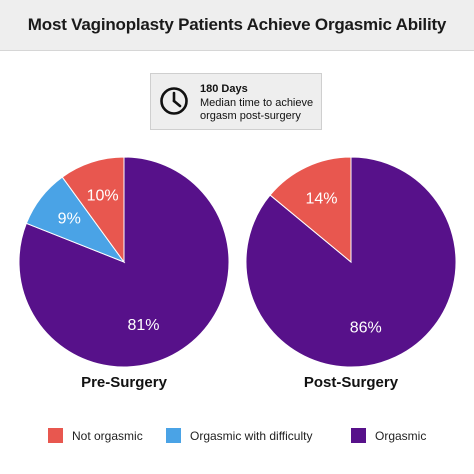 Image resolution: width=474 pixels, height=474 pixels. I want to click on legend-label: Not orgasmic, so click(107, 435).